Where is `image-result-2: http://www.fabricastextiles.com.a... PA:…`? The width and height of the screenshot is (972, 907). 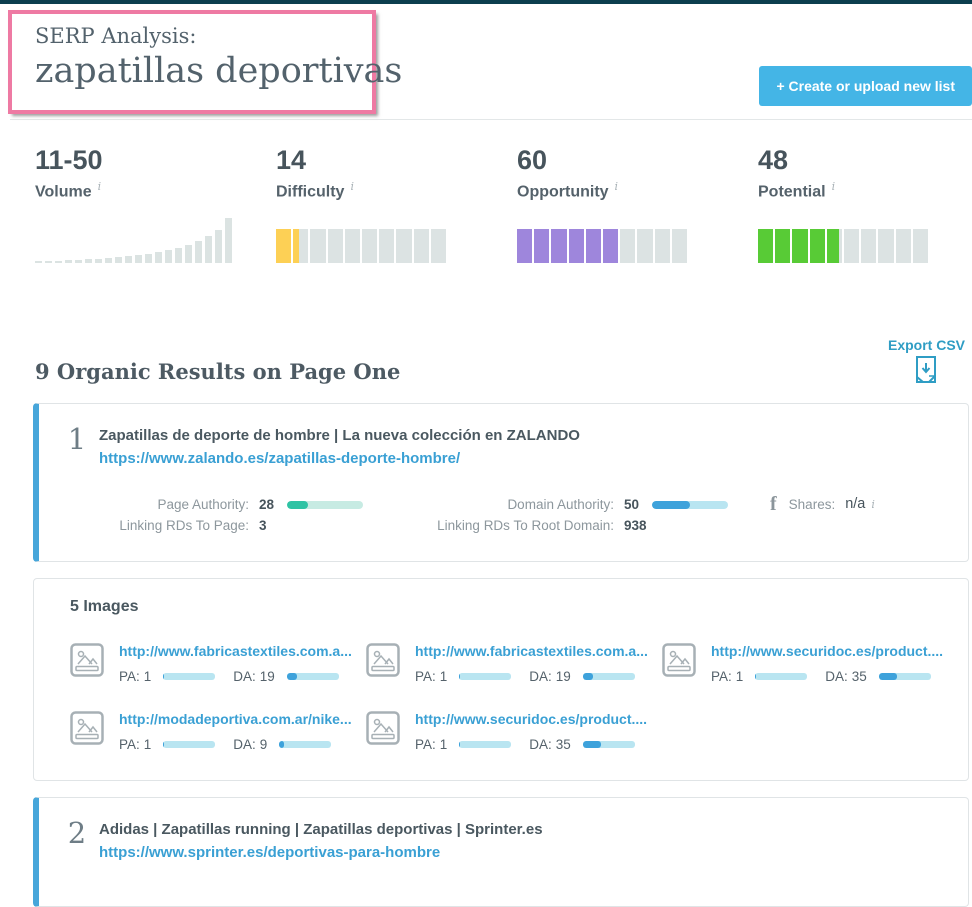 image-result-2: http://www.fabricastextiles.com.a... PA:… is located at coordinates (514, 663).